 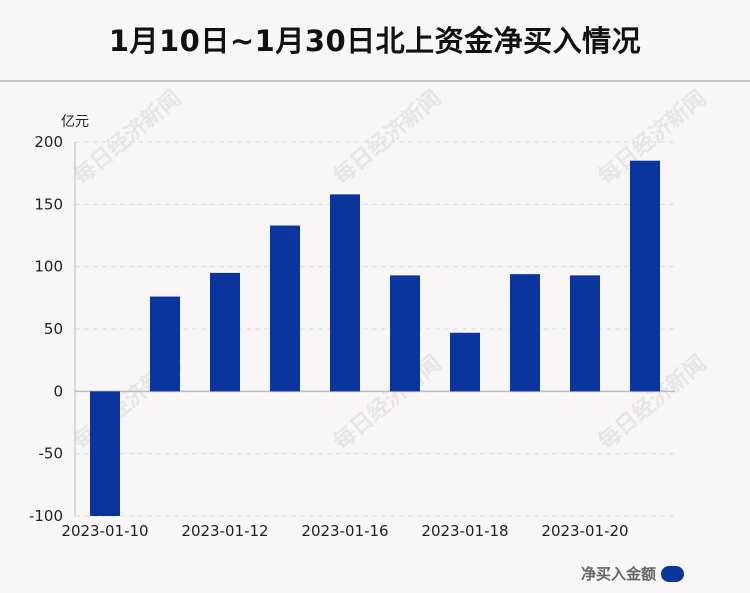 I want to click on y-tick-label: -50, so click(x=51, y=454).